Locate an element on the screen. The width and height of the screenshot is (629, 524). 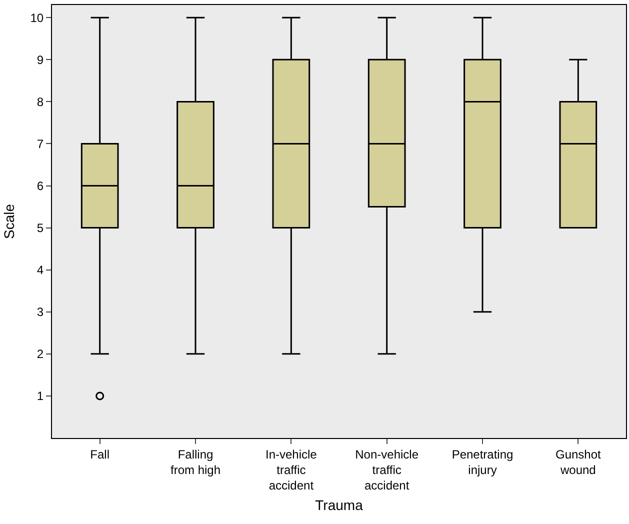
x-tick-label: Gunshot wound is located at coordinates (578, 462).